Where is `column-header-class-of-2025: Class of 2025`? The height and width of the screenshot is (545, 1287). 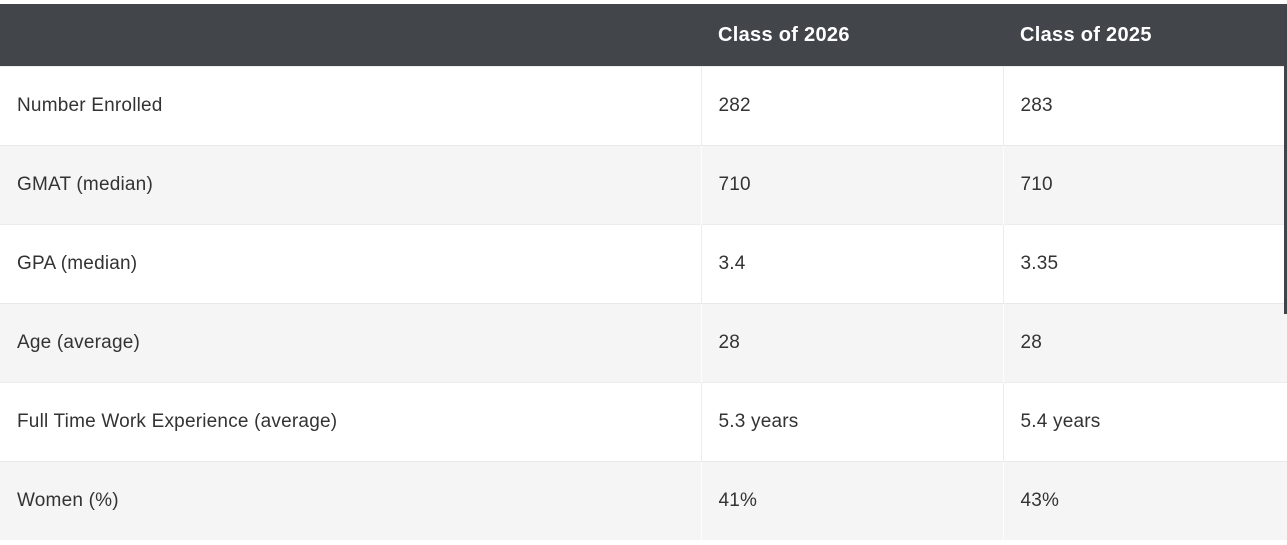 column-header-class-of-2025: Class of 2025 is located at coordinates (1145, 35).